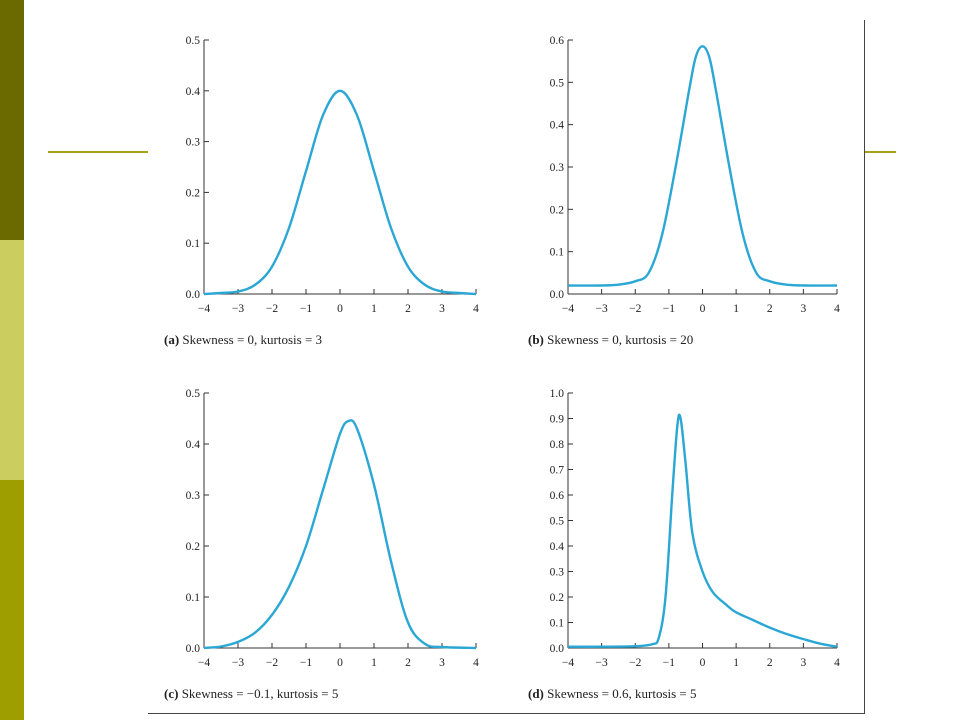  I want to click on panel-caption-text: Skewness = 0.6, kurtosis = 5, so click(621, 693).